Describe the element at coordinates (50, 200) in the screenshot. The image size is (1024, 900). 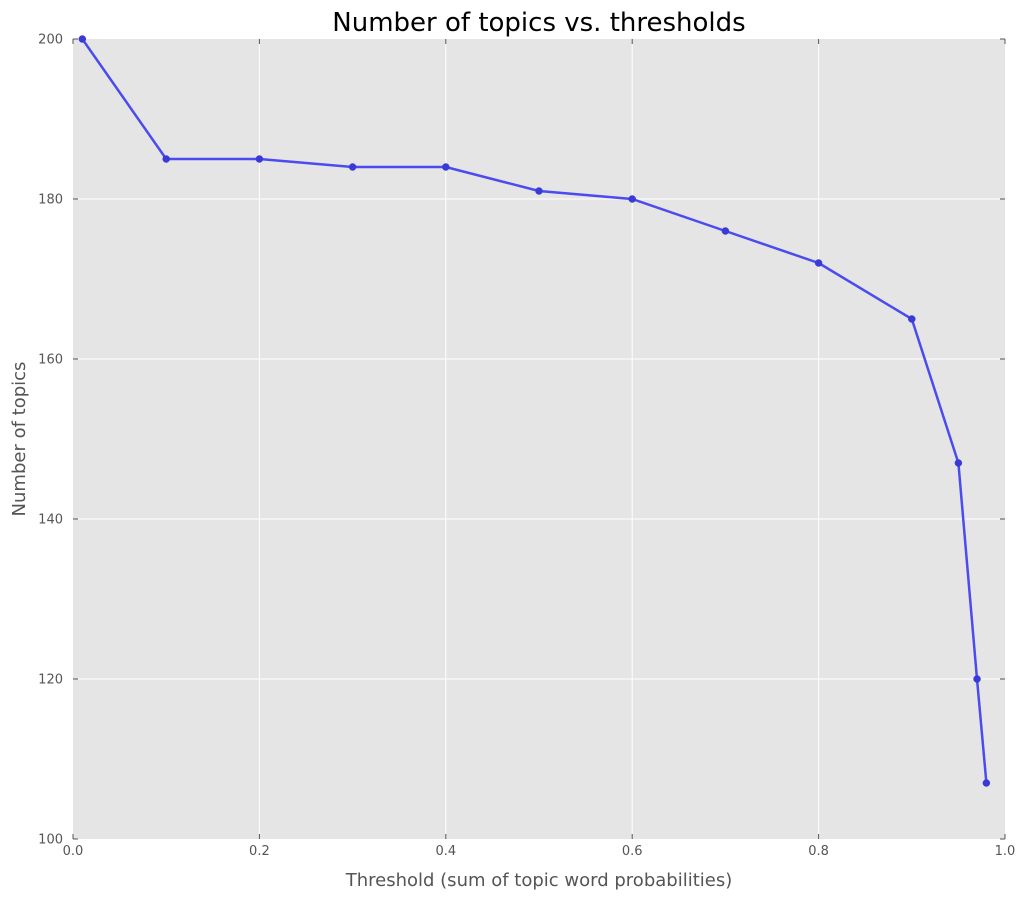
I see `y-tick-label: 180` at that location.